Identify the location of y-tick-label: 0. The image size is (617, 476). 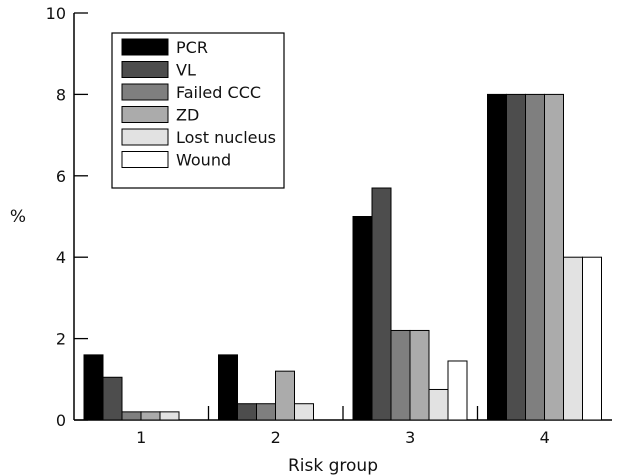
(61, 420).